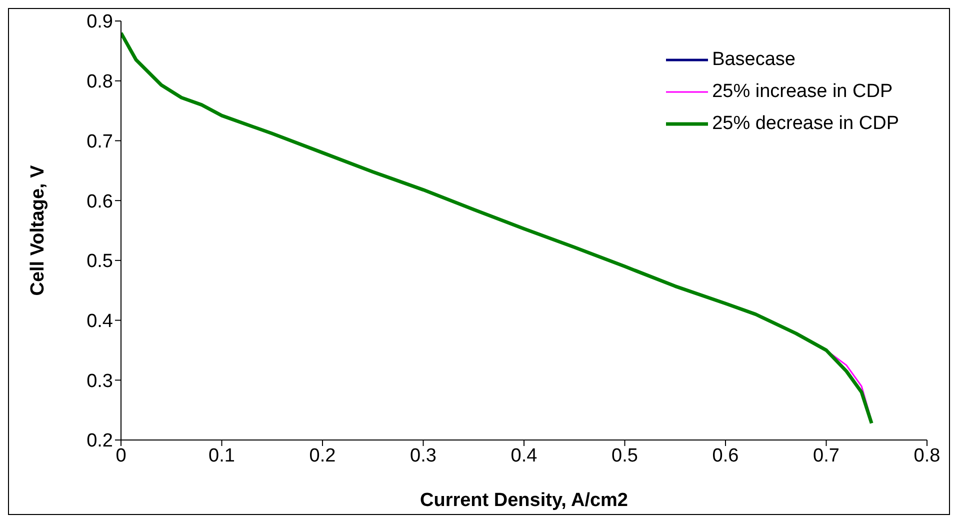 Image resolution: width=957 pixels, height=521 pixels. Describe the element at coordinates (725, 455) in the screenshot. I see `x-tick-label: 0.6` at that location.